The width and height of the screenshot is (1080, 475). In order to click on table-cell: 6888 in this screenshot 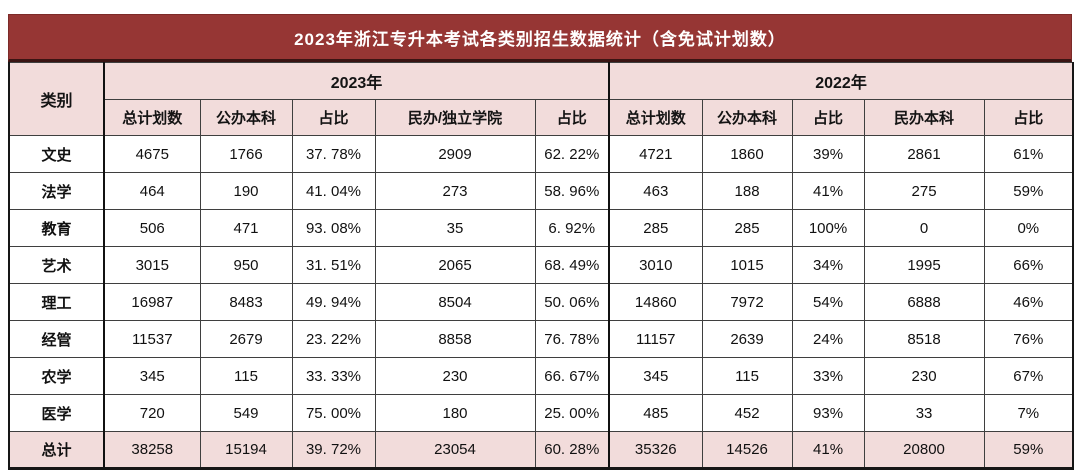, I will do `click(924, 302)`.